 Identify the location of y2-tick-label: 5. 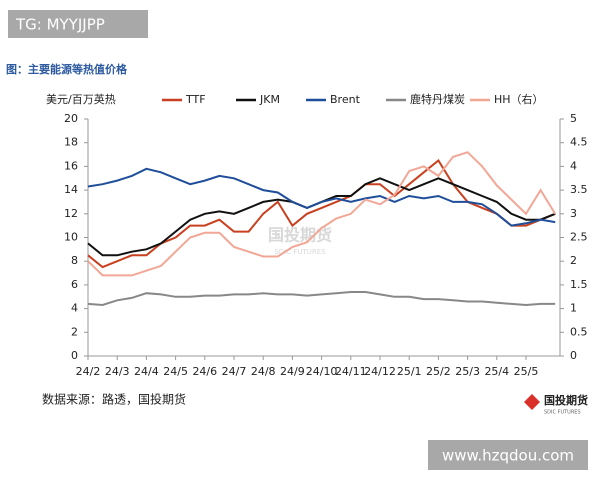
(573, 118).